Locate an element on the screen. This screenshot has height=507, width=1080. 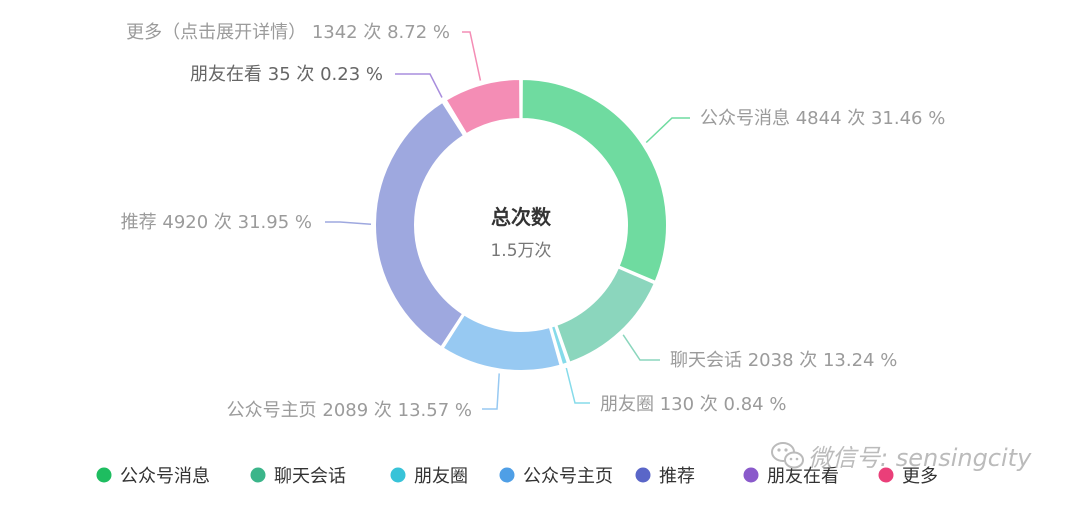
legend-label: 更多 is located at coordinates (920, 476).